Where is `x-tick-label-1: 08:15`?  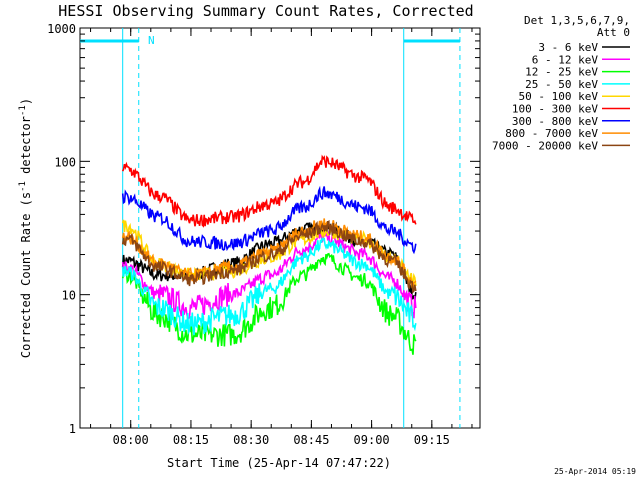 x-tick-label-1: 08:15 is located at coordinates (191, 440).